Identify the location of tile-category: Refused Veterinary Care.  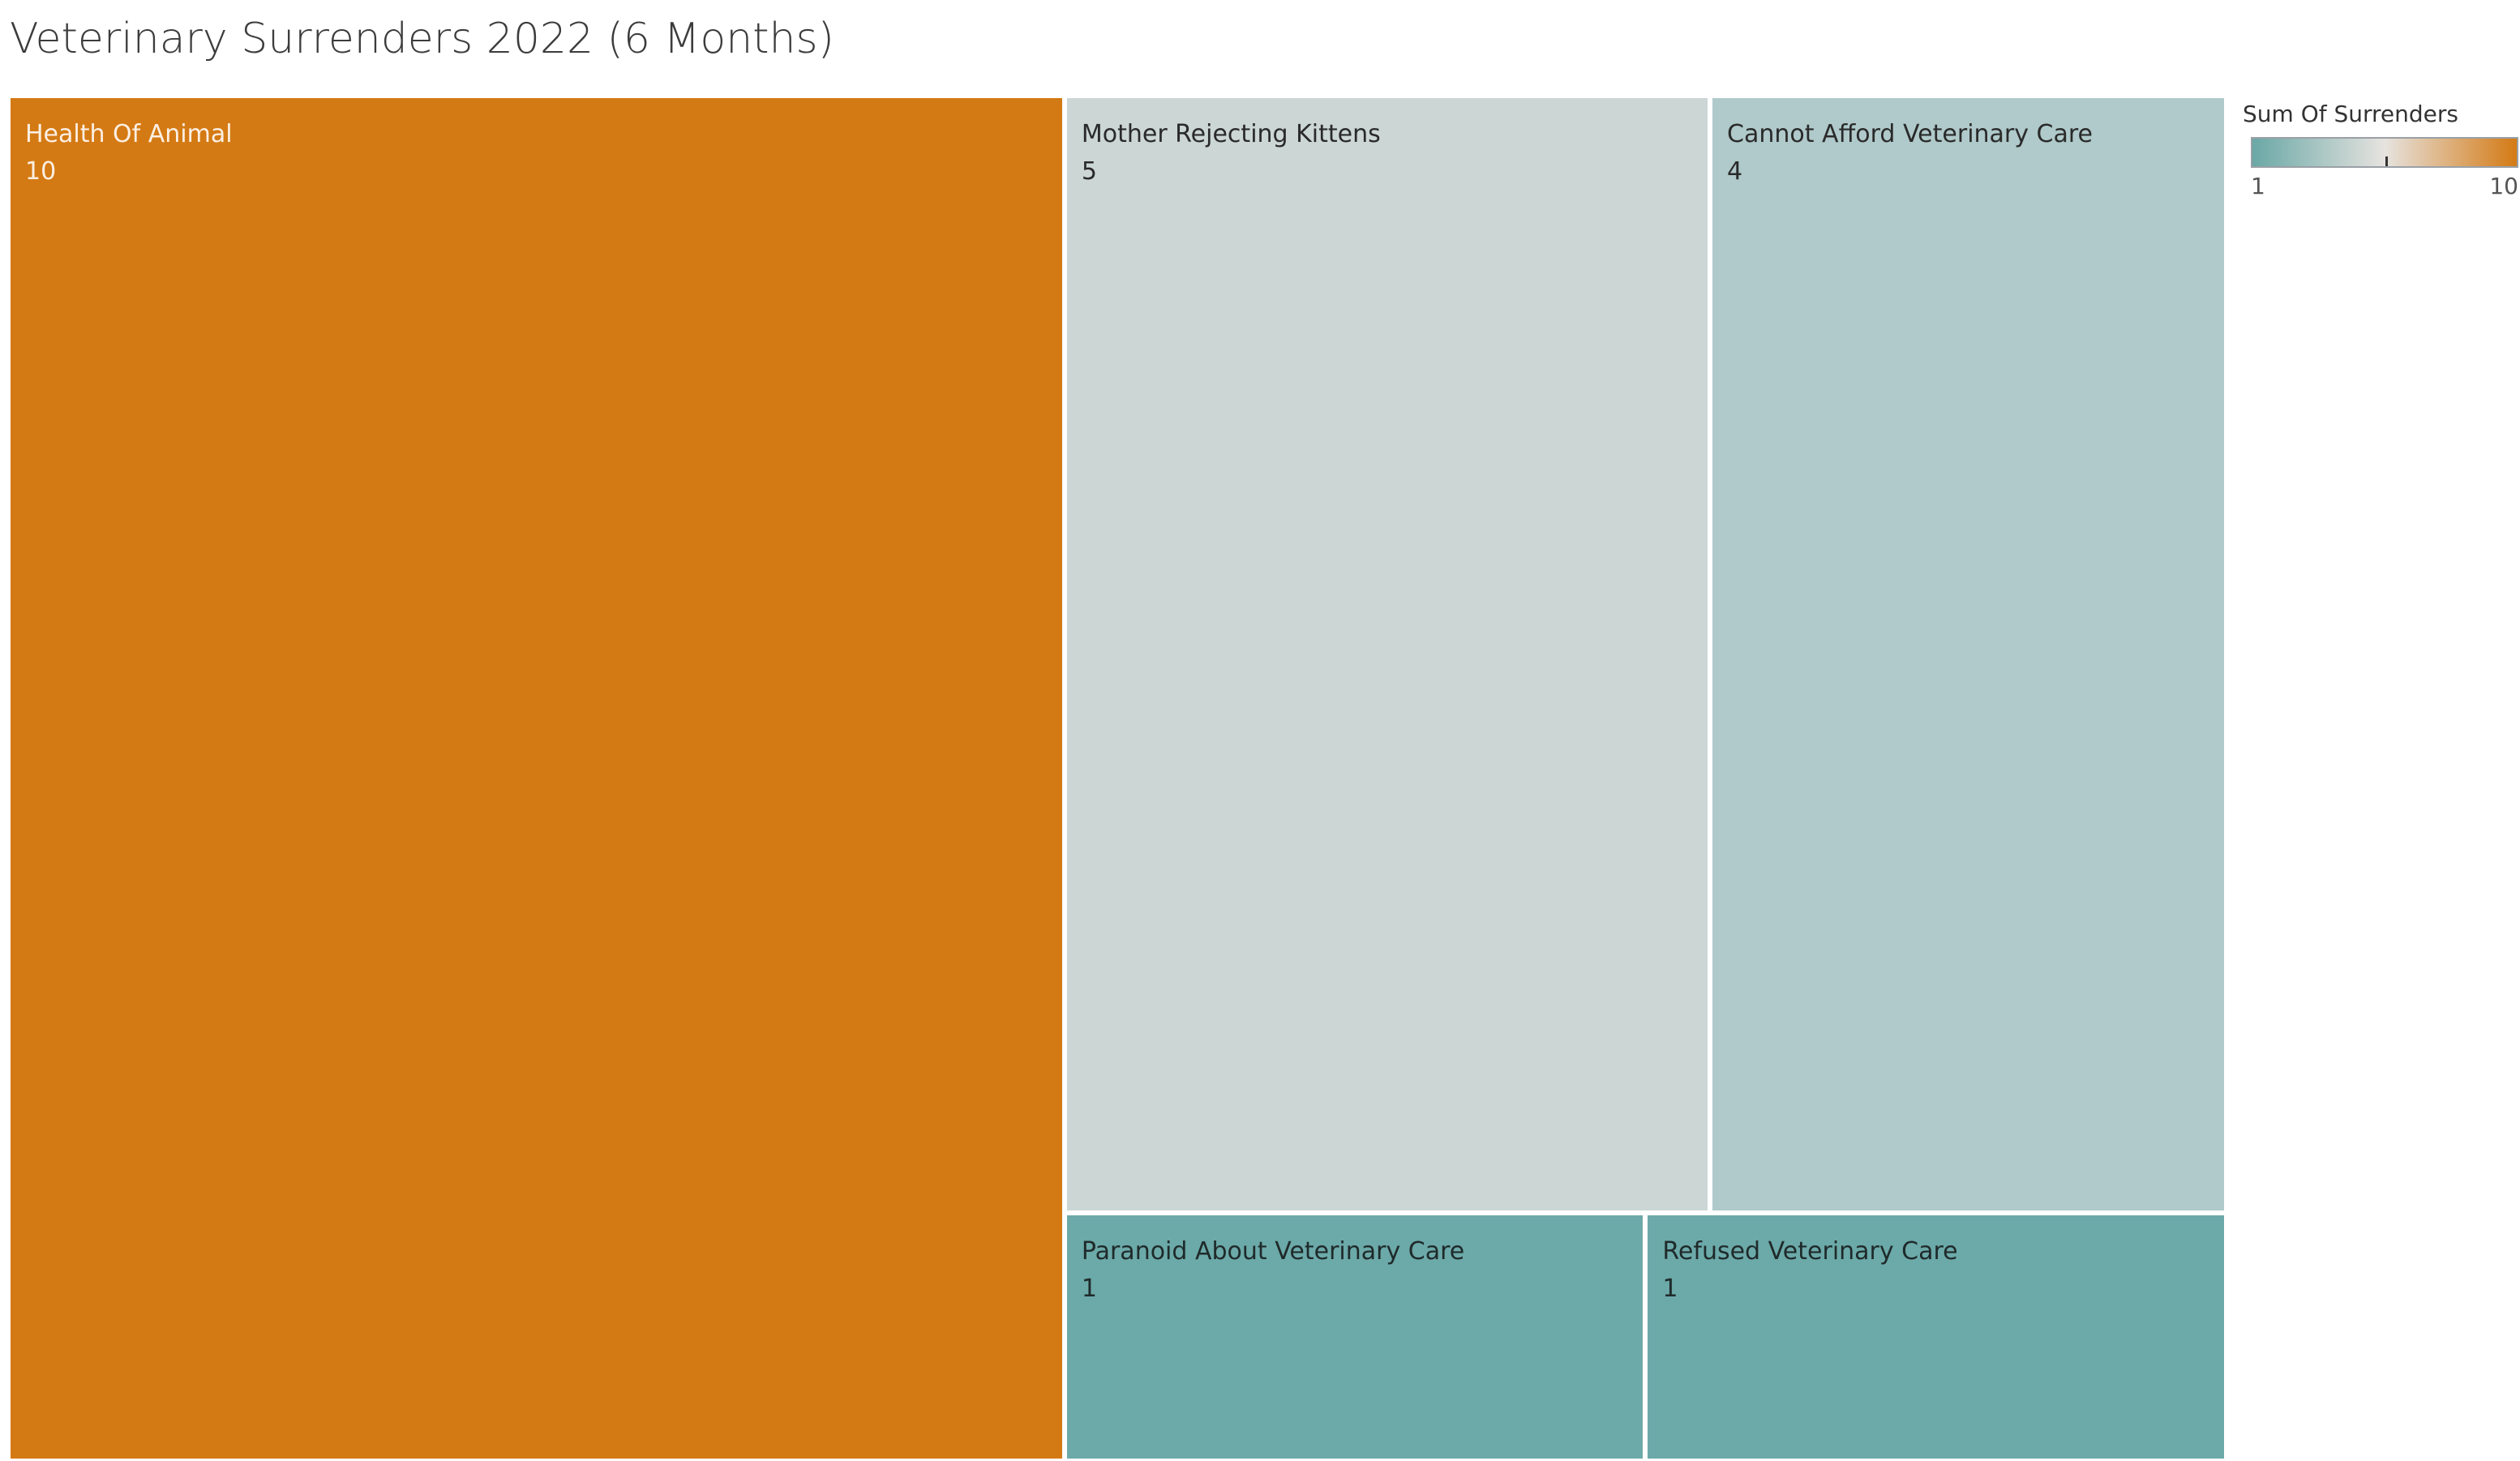
(1810, 1251).